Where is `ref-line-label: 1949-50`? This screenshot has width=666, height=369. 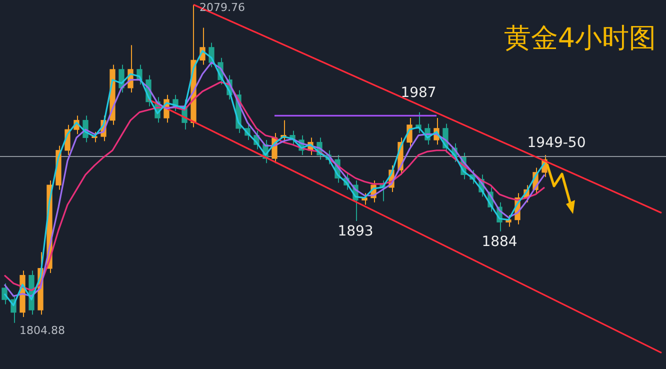 ref-line-label: 1949-50 is located at coordinates (556, 143).